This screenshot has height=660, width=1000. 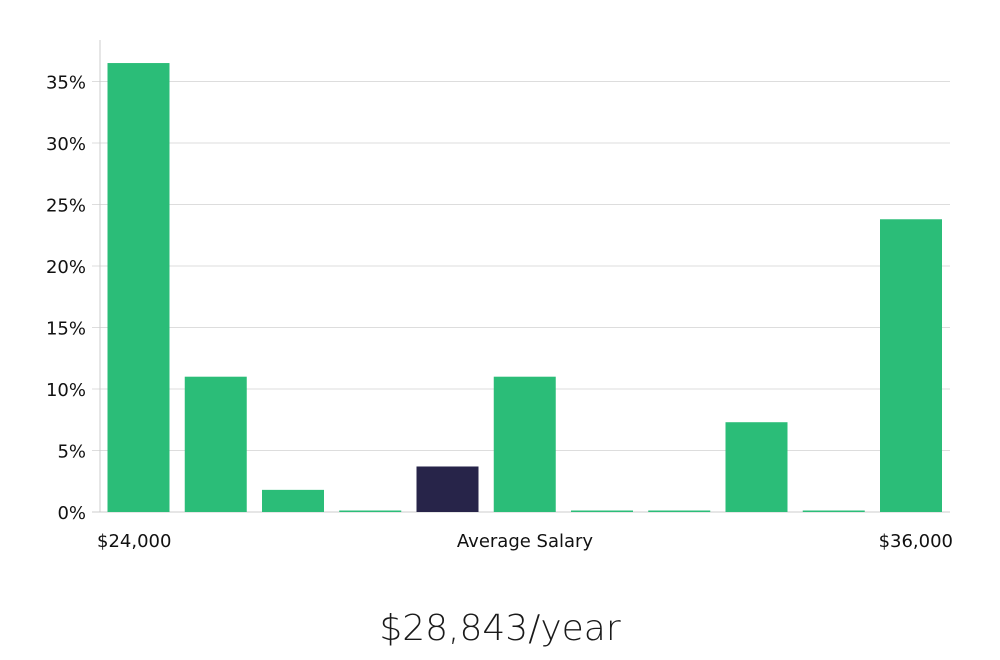 I want to click on x-axis-title: Average Salary, so click(x=525, y=541).